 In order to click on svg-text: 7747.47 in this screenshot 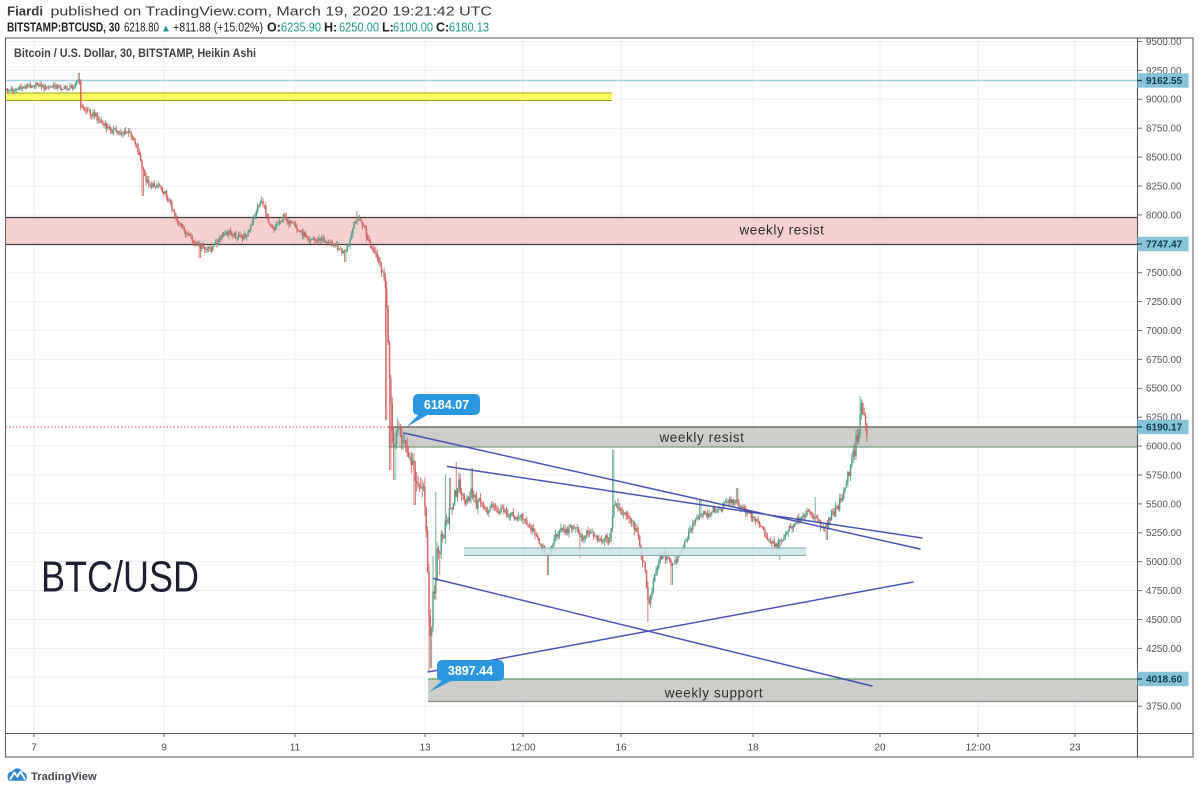, I will do `click(1164, 245)`.